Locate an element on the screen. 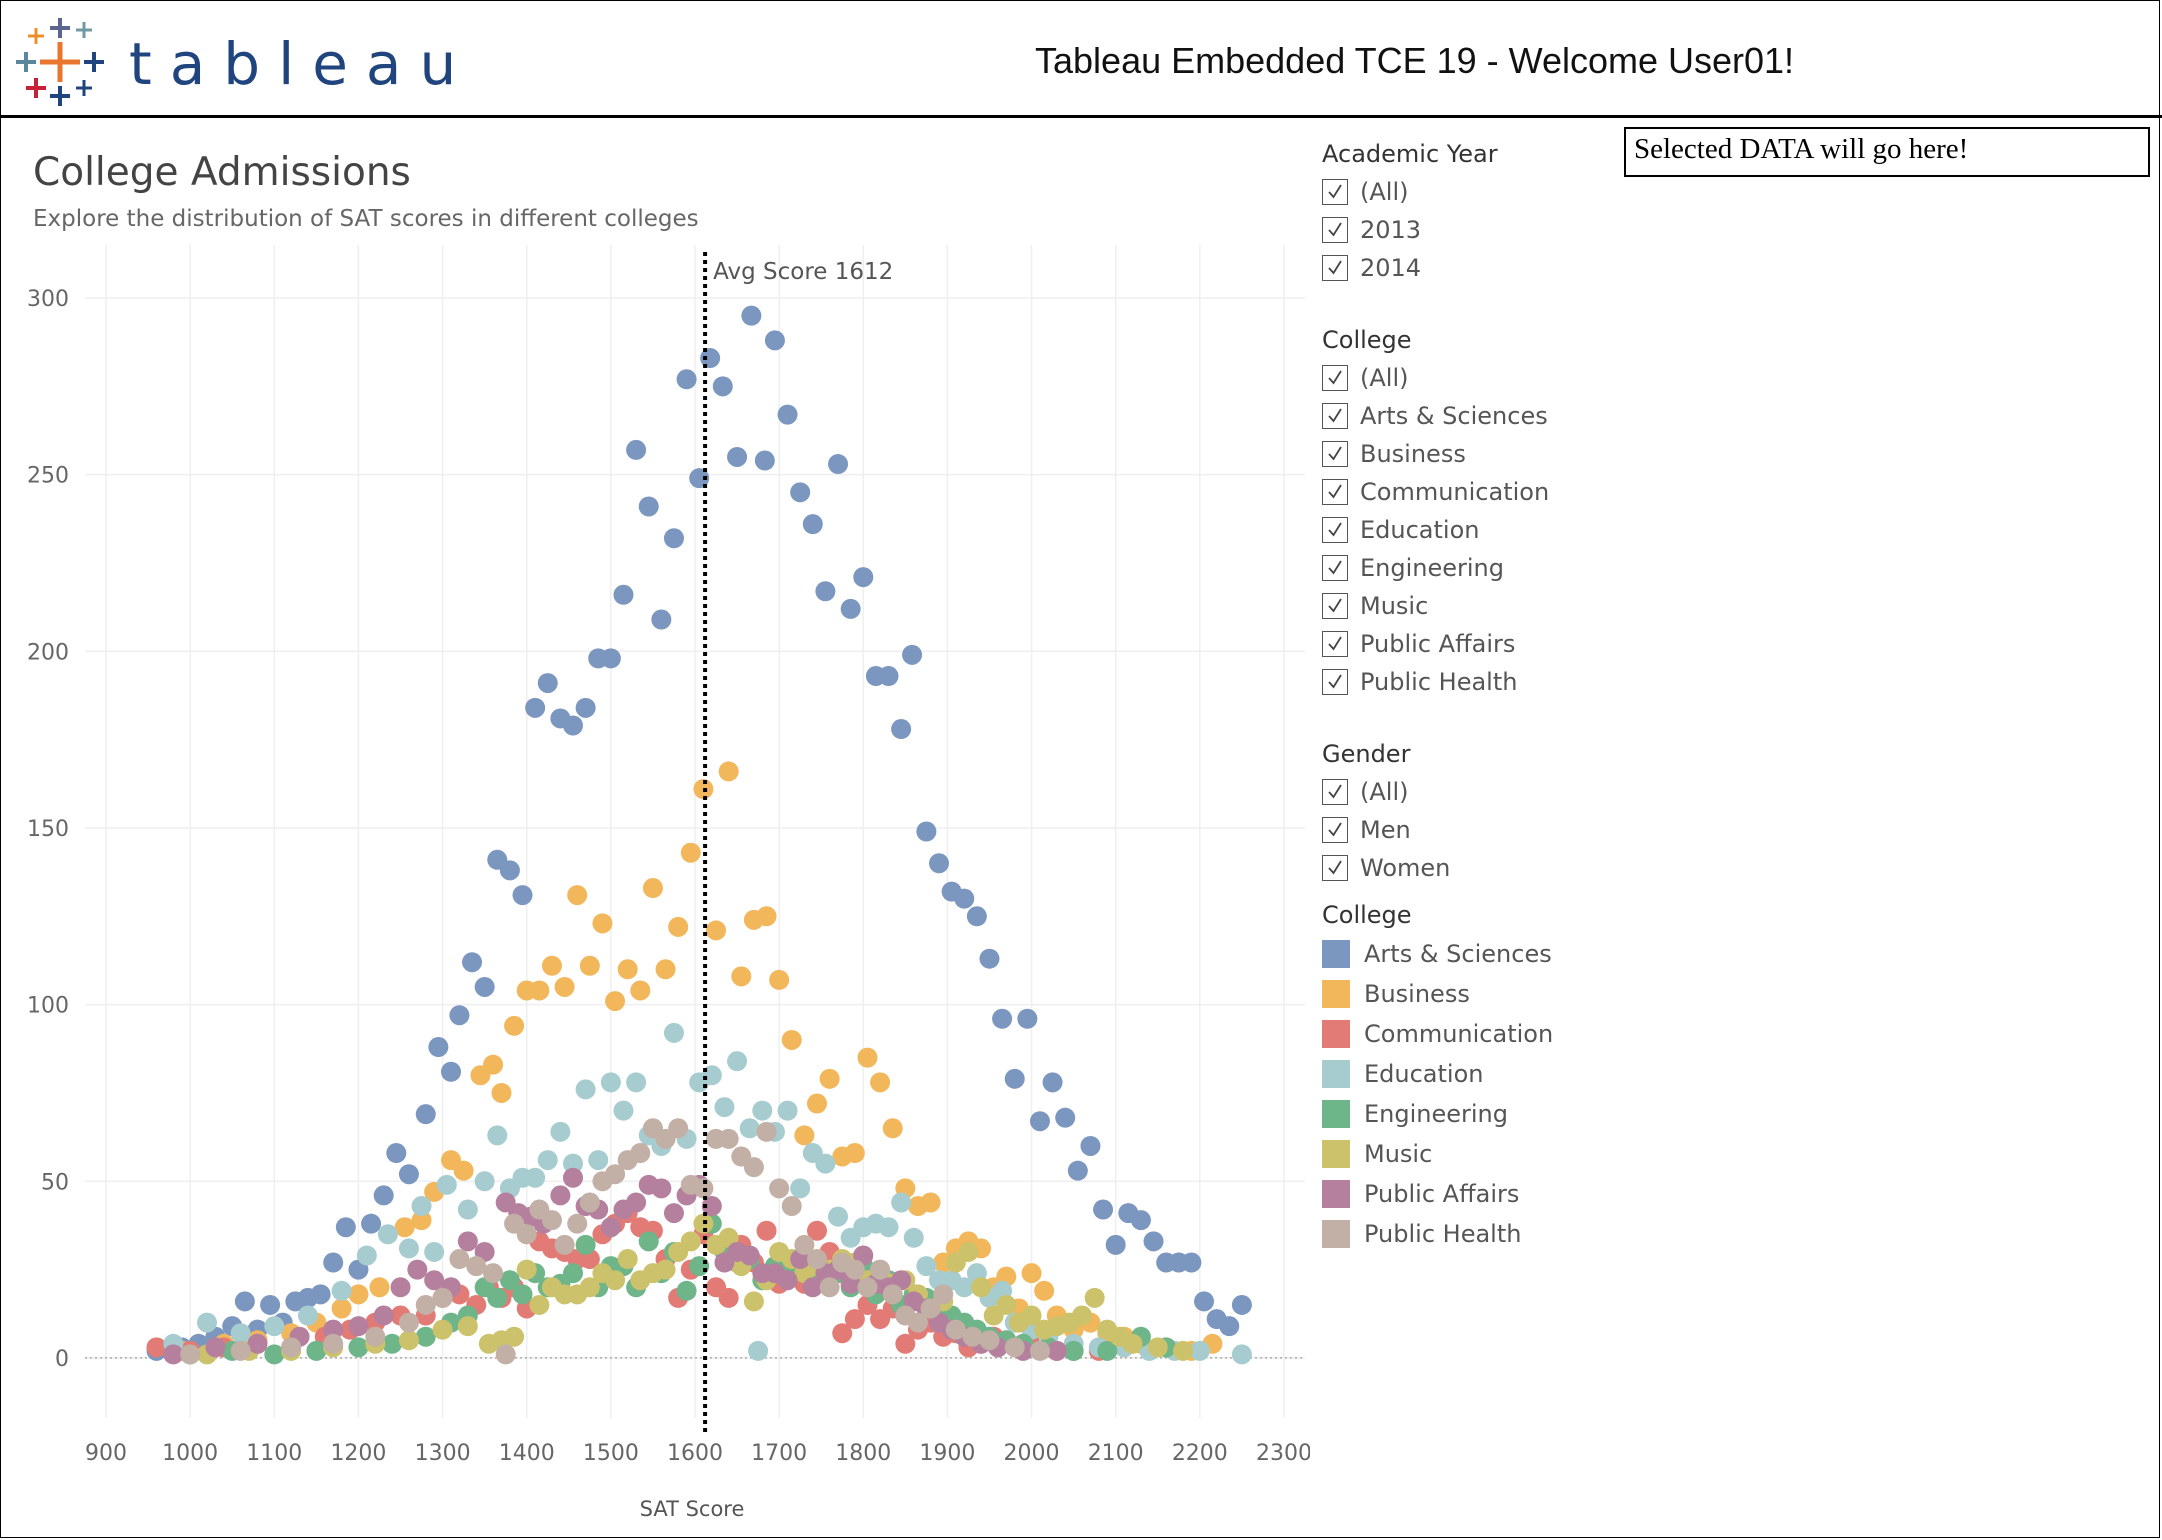  filter-option-engineering: Engineering is located at coordinates (1472, 568).